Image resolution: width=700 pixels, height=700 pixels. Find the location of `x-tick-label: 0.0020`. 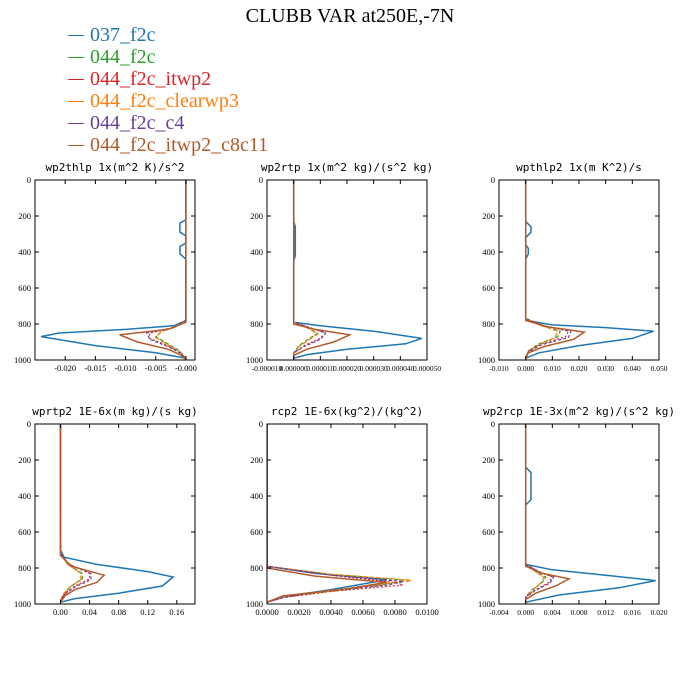

x-tick-label: 0.0020 is located at coordinates (298, 612).